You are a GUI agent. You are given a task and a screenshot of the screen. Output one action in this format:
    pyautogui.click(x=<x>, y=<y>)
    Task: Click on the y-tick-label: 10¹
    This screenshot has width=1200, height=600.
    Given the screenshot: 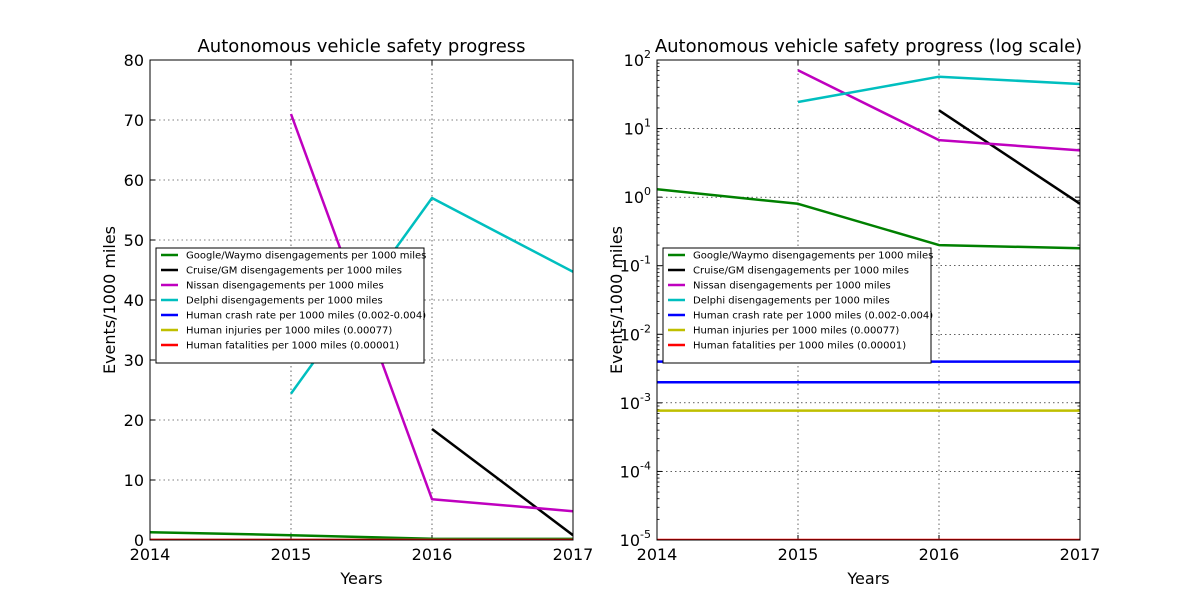 What is the action you would take?
    pyautogui.click(x=637, y=128)
    